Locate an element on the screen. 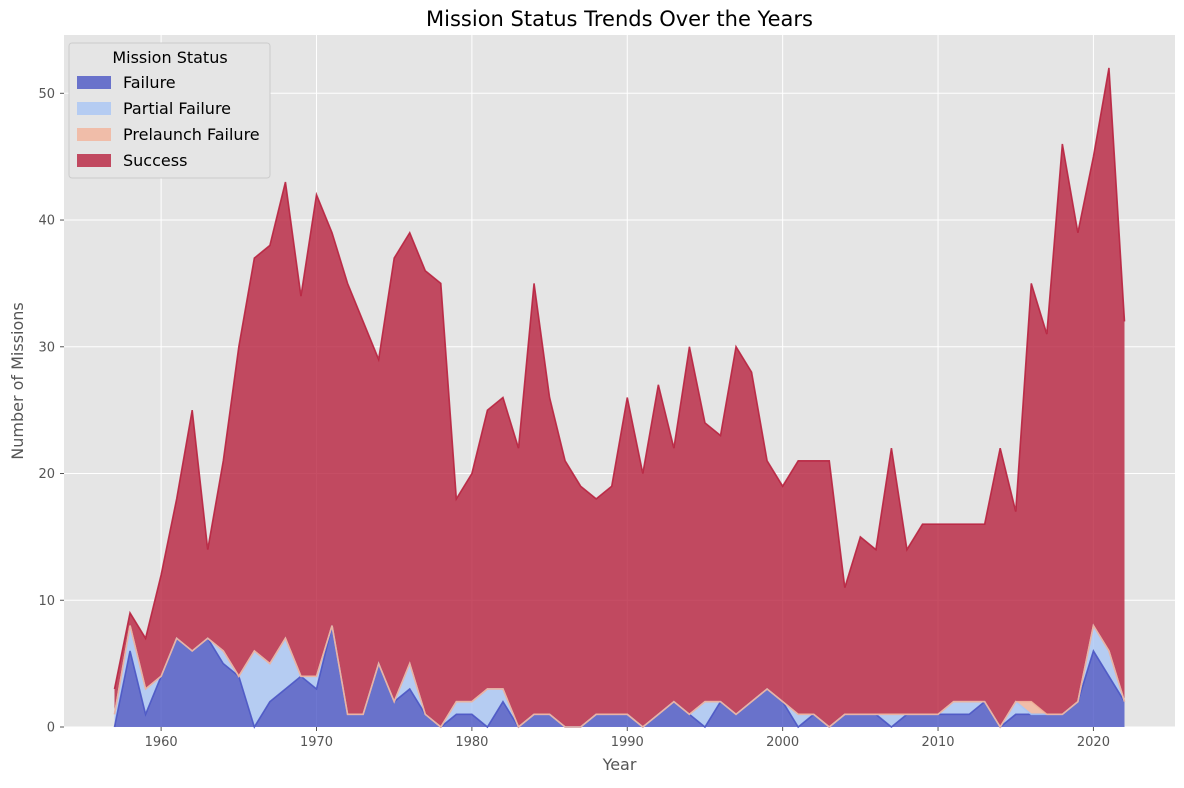 The image size is (1184, 788). legend-label-success: Success is located at coordinates (155, 160).